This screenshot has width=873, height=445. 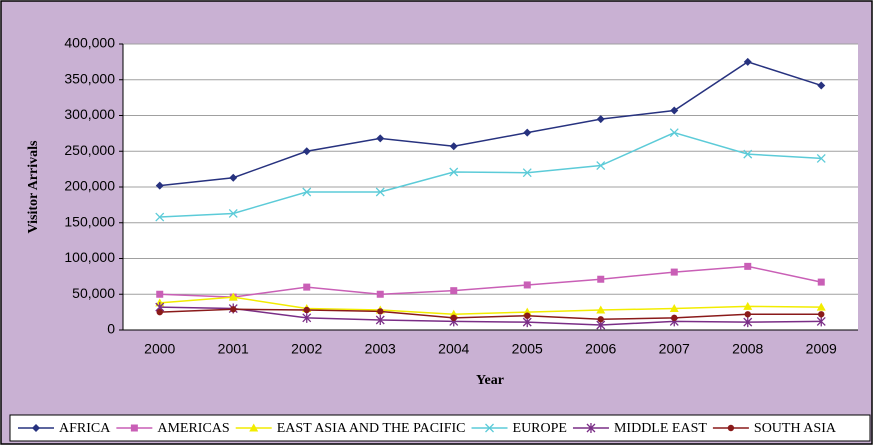 I want to click on legend-label: AMERICAS, so click(x=193, y=428).